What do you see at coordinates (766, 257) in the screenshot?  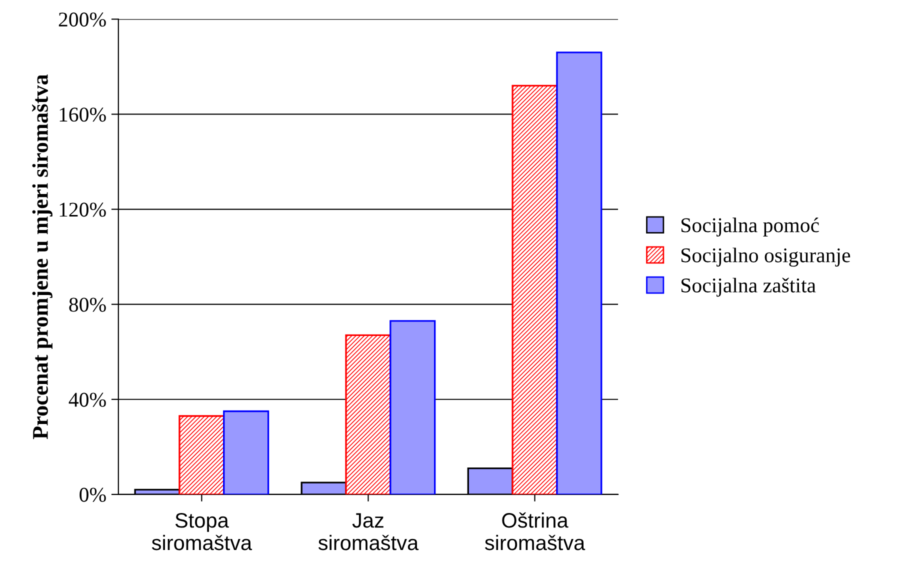 I see `legend-label: Socijalno osiguranje` at bounding box center [766, 257].